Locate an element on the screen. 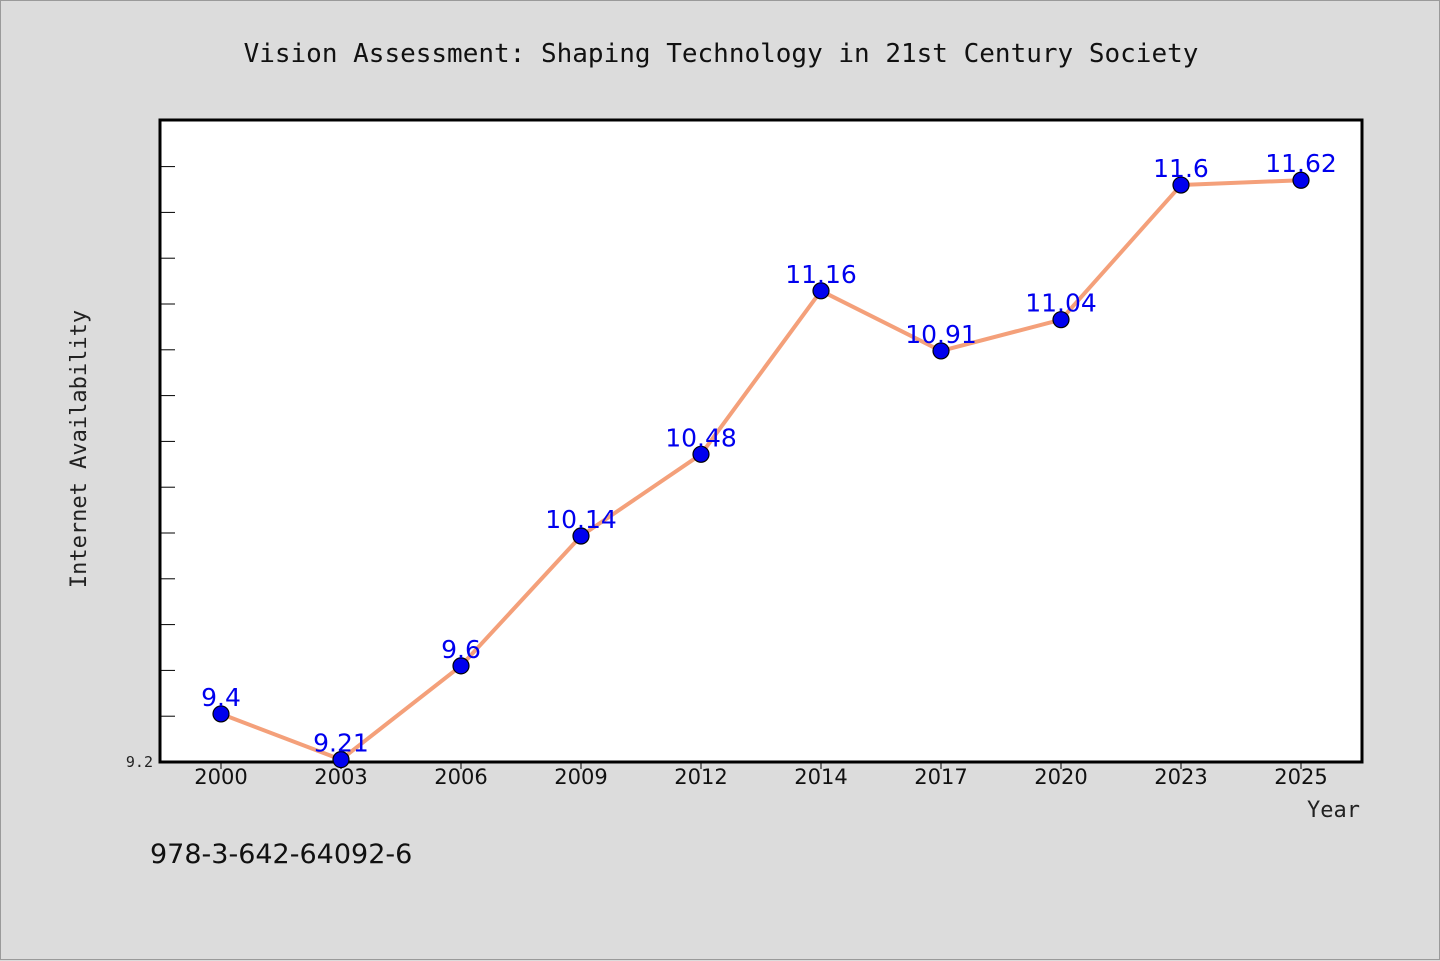  data-label: 11.04 is located at coordinates (1061, 303).